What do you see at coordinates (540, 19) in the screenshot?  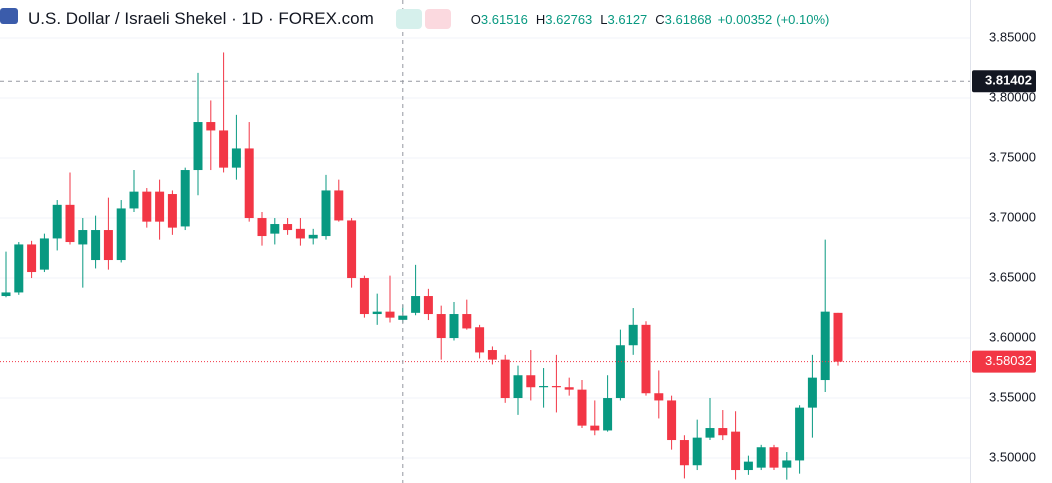 I see `high-label: H` at bounding box center [540, 19].